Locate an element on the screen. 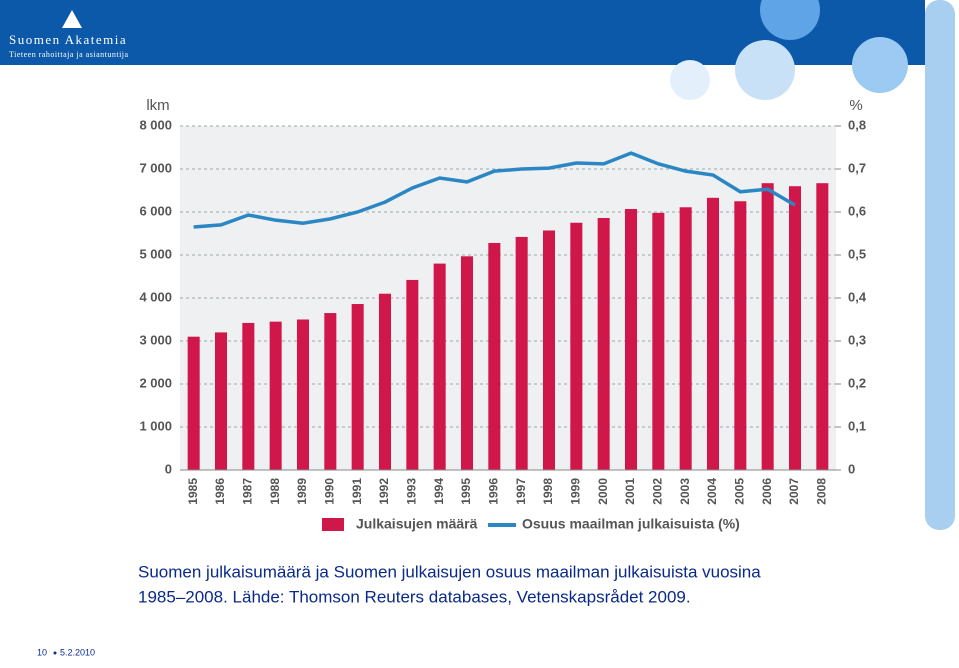  x-tick-label: 1986 is located at coordinates (220, 491).